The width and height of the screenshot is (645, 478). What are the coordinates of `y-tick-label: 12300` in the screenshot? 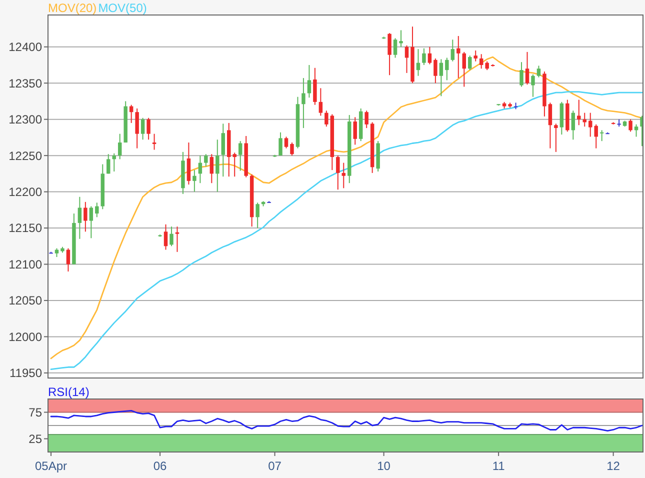 It's located at (25, 119).